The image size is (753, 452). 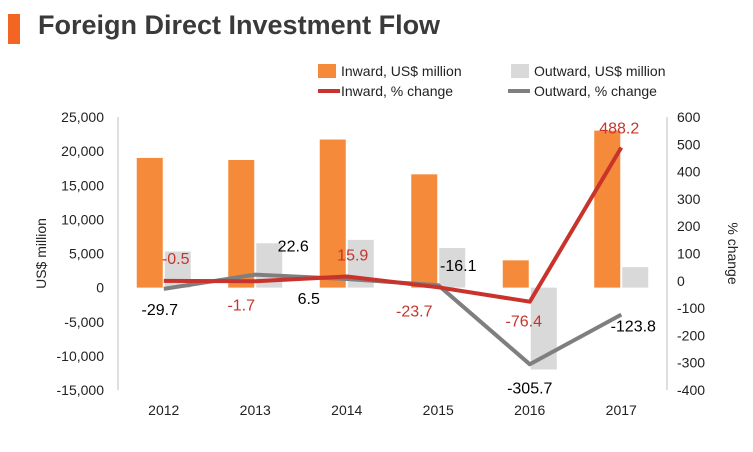 I want to click on data-label-outward-pct: 22.6, so click(x=293, y=247).